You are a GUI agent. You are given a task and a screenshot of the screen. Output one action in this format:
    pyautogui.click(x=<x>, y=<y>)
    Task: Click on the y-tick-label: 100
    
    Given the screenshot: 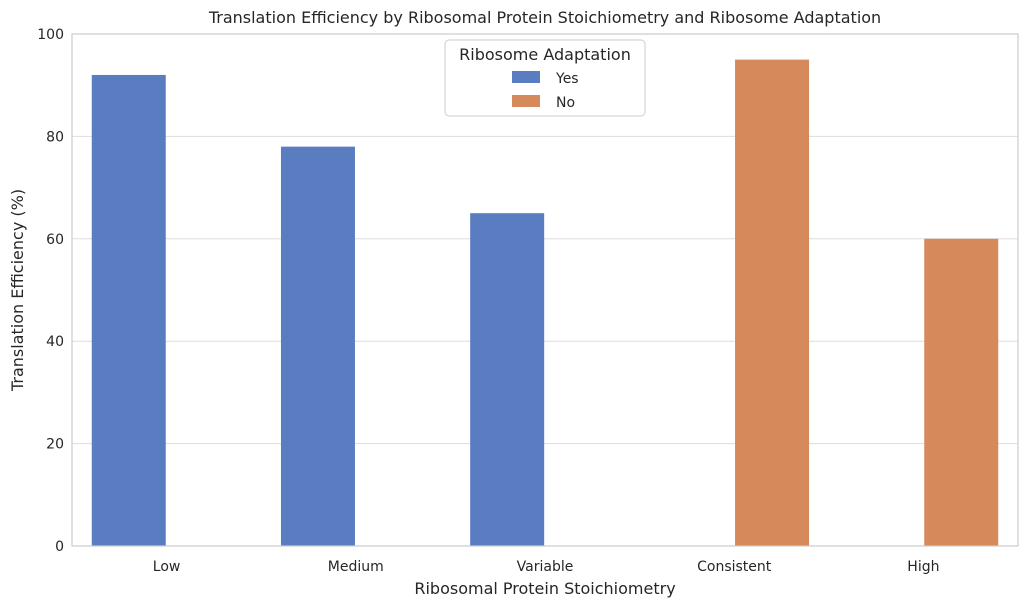 What is the action you would take?
    pyautogui.click(x=50, y=35)
    